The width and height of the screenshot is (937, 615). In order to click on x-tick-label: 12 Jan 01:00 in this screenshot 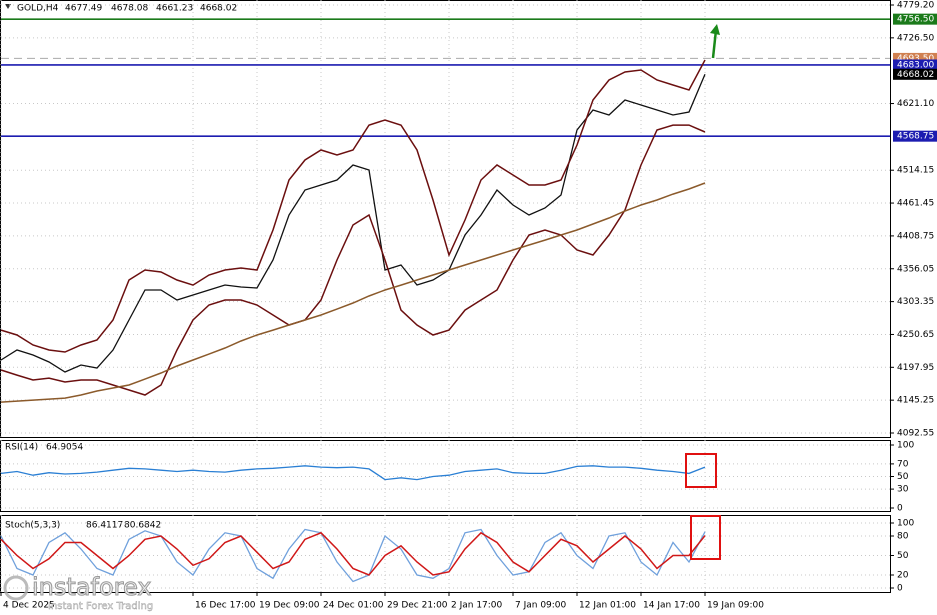, I will do `click(607, 606)`.